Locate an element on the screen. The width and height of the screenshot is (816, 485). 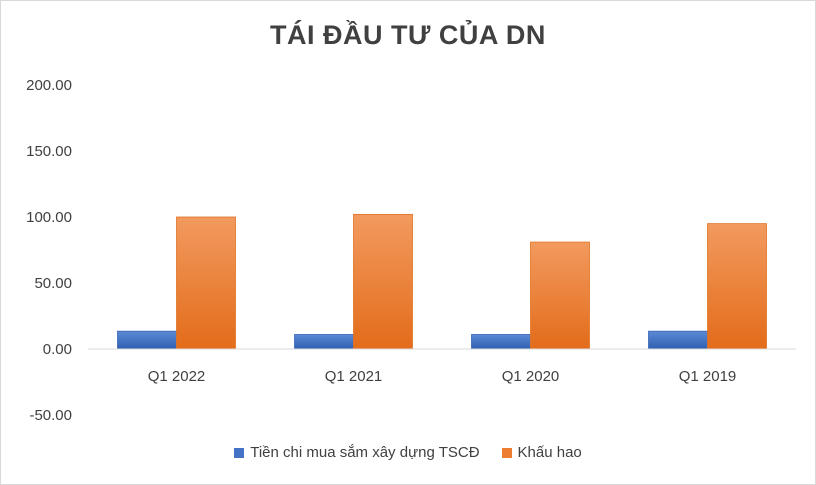
legend-label-depreciation: Khấu hao is located at coordinates (549, 452).